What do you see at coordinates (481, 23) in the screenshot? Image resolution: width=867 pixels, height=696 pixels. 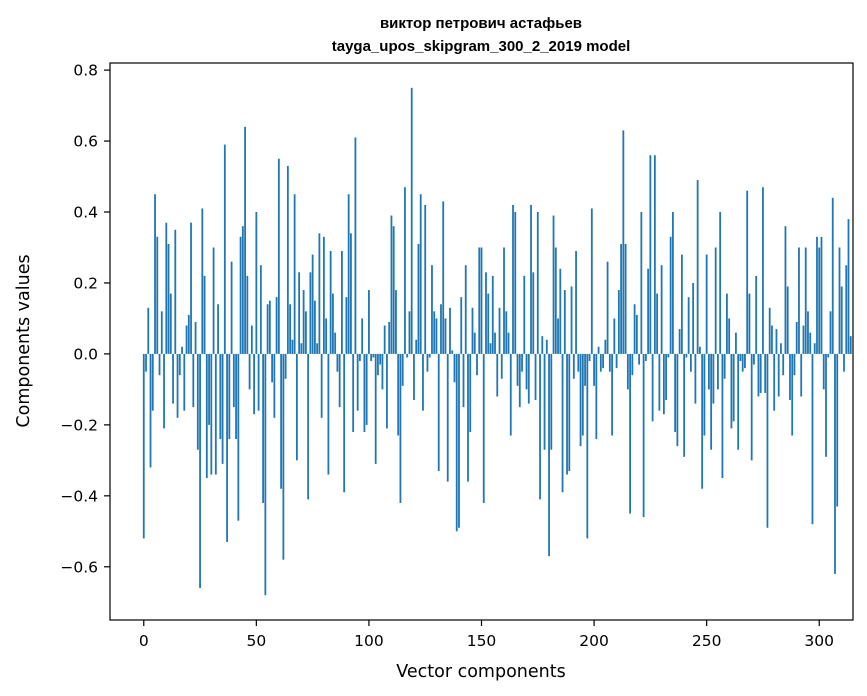 I see `chart-title: виктор петрович астафьев` at bounding box center [481, 23].